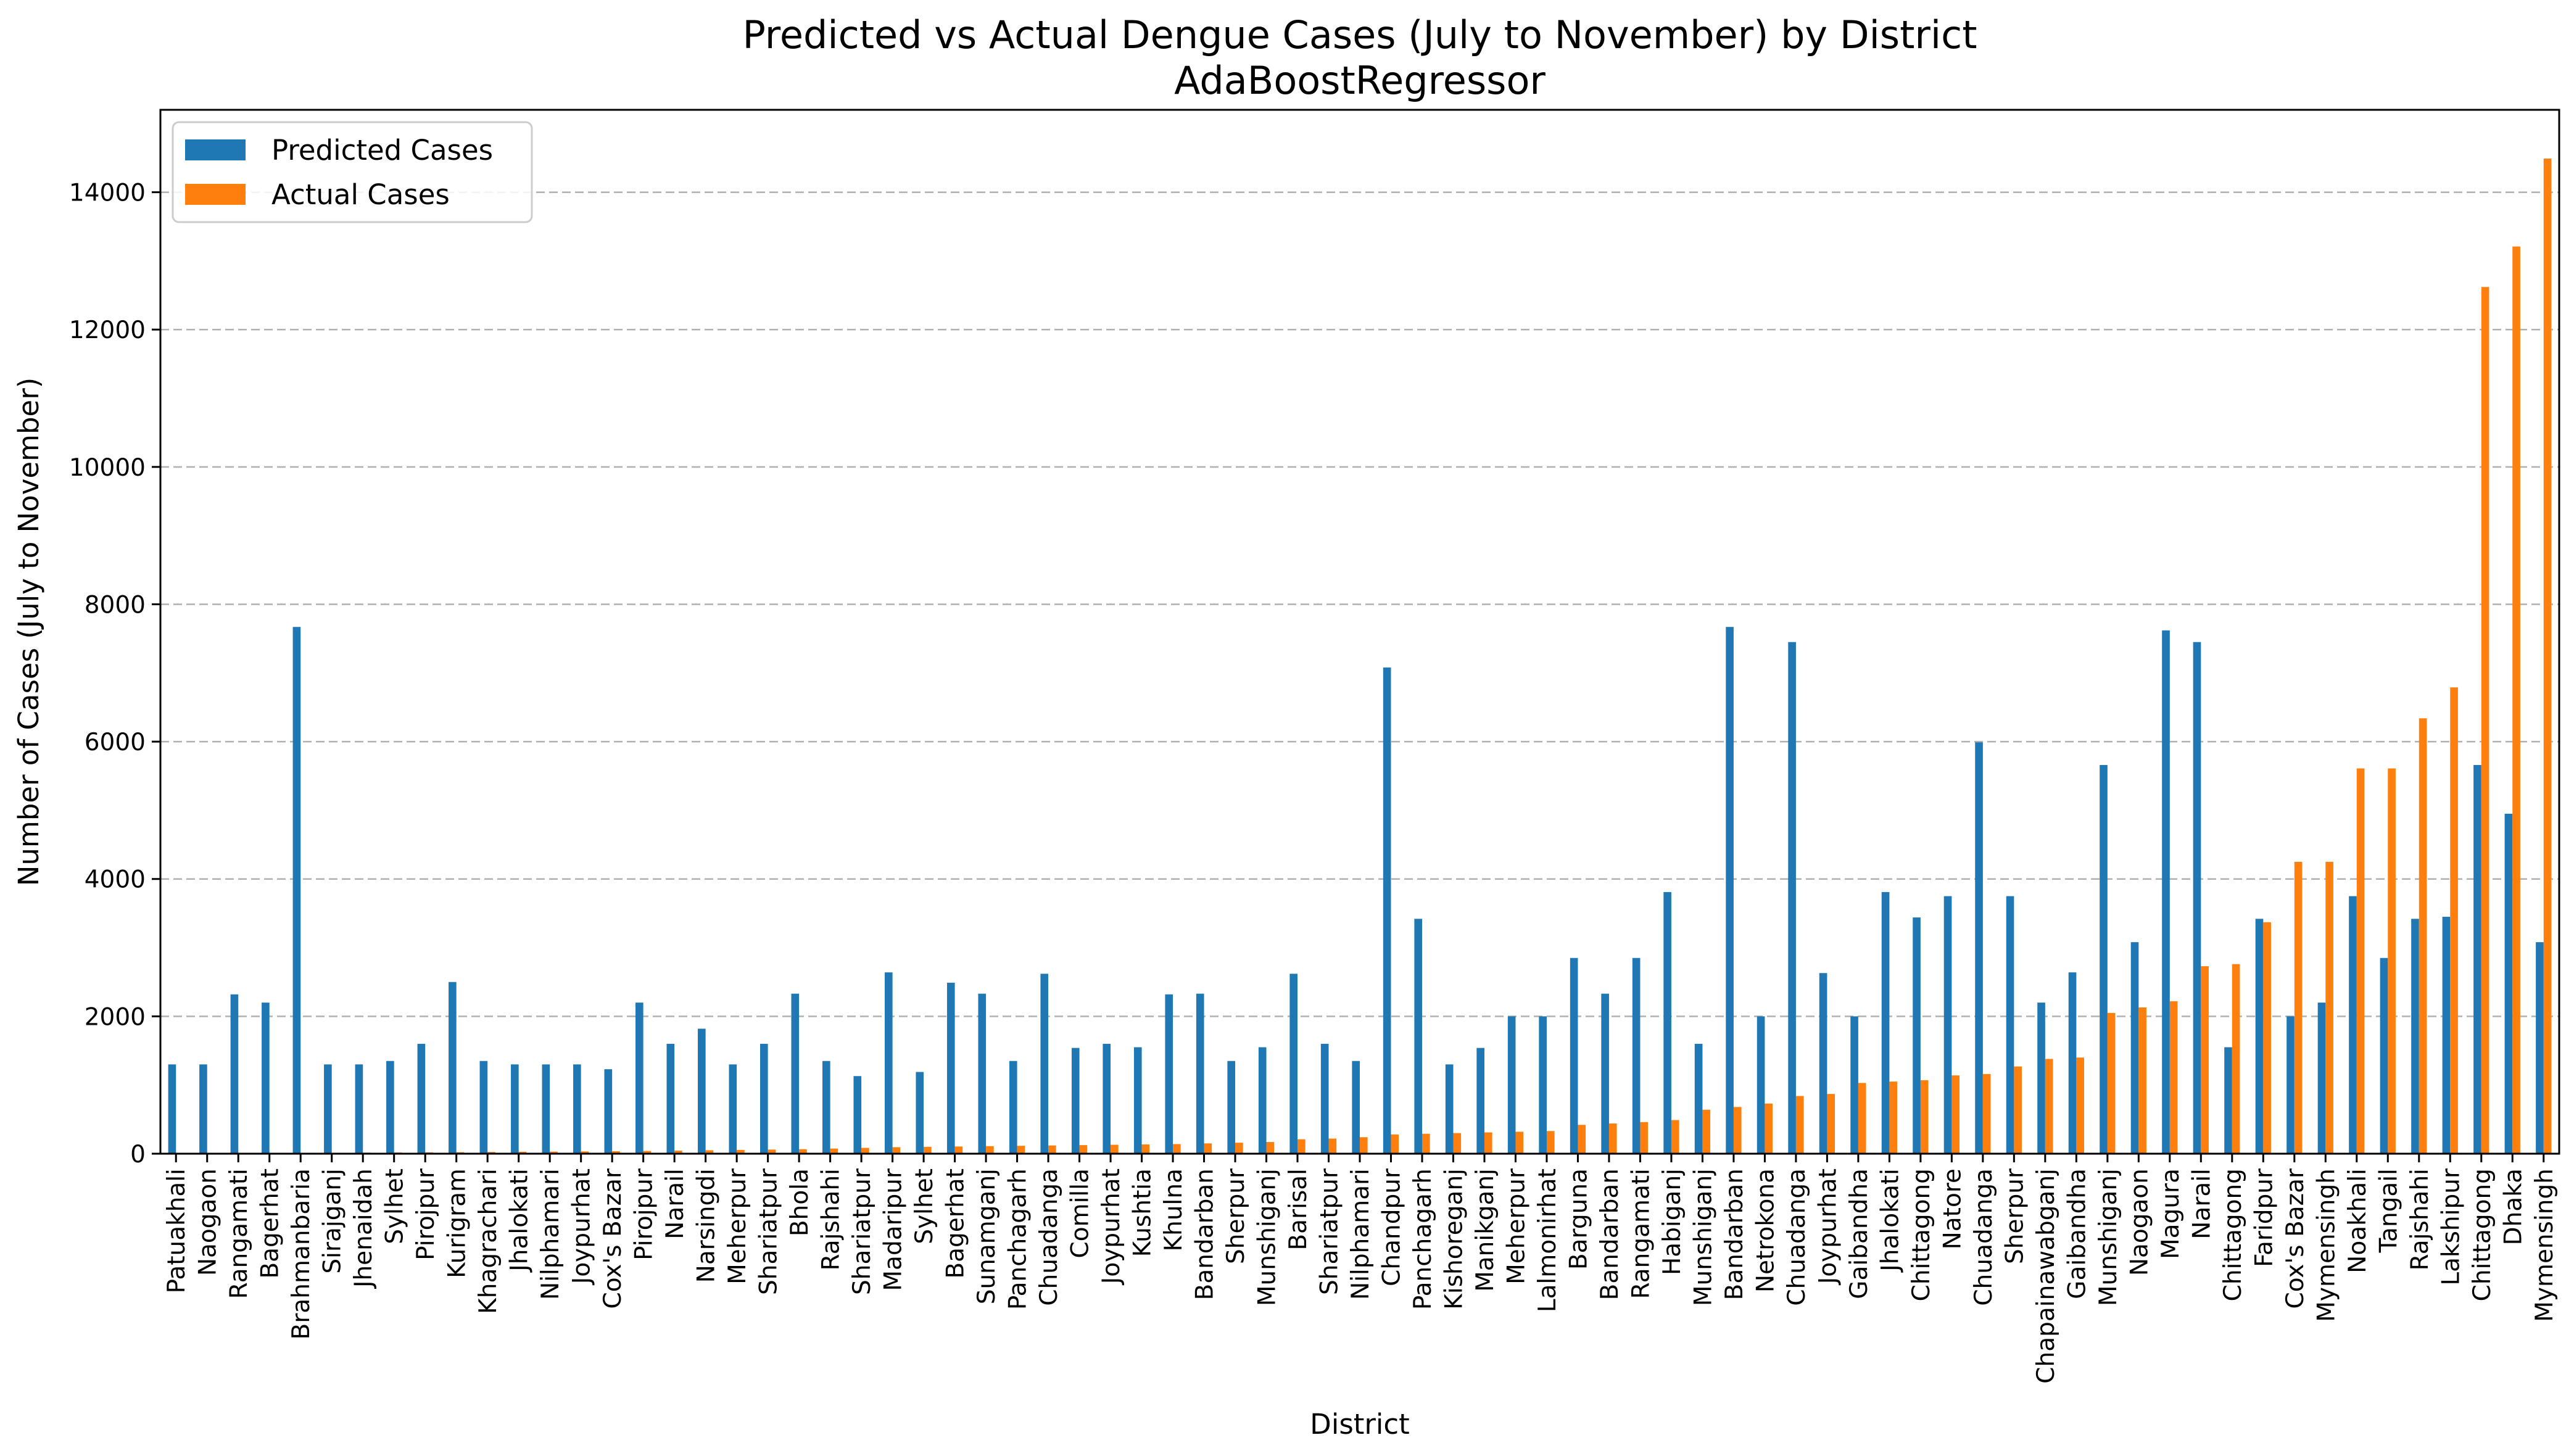  I want to click on x-tick-label: Magura, so click(2171, 1214).